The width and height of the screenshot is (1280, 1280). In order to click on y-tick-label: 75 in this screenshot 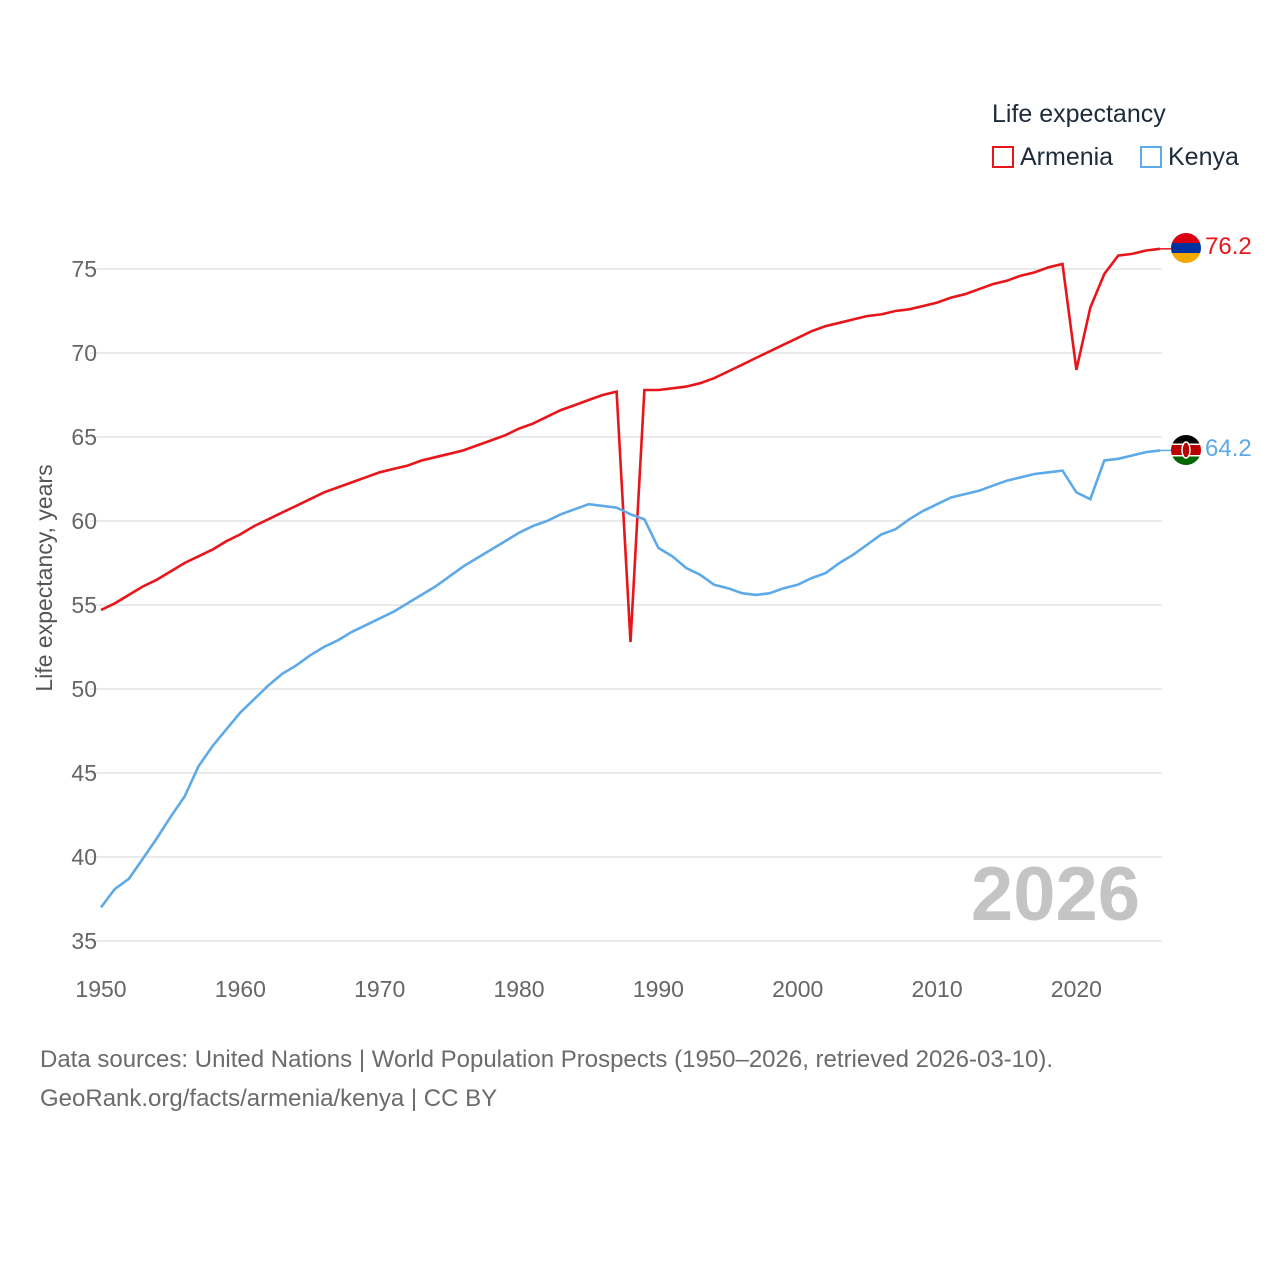, I will do `click(84, 269)`.